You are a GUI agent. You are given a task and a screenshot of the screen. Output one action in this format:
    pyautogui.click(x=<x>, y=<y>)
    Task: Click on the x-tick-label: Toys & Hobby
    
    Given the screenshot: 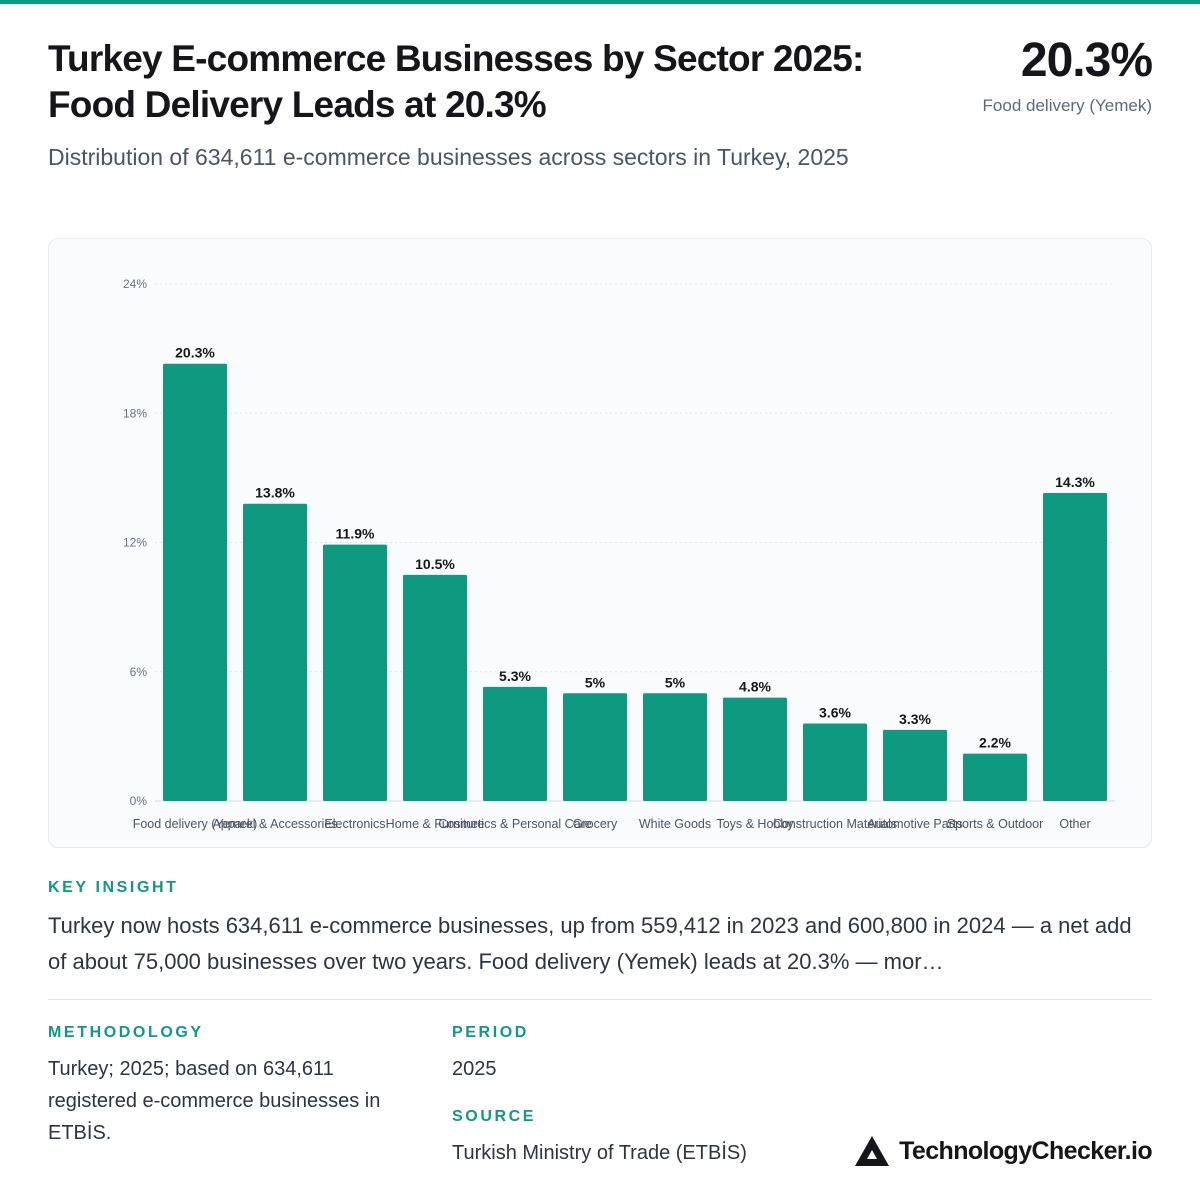 What is the action you would take?
    pyautogui.click(x=755, y=824)
    